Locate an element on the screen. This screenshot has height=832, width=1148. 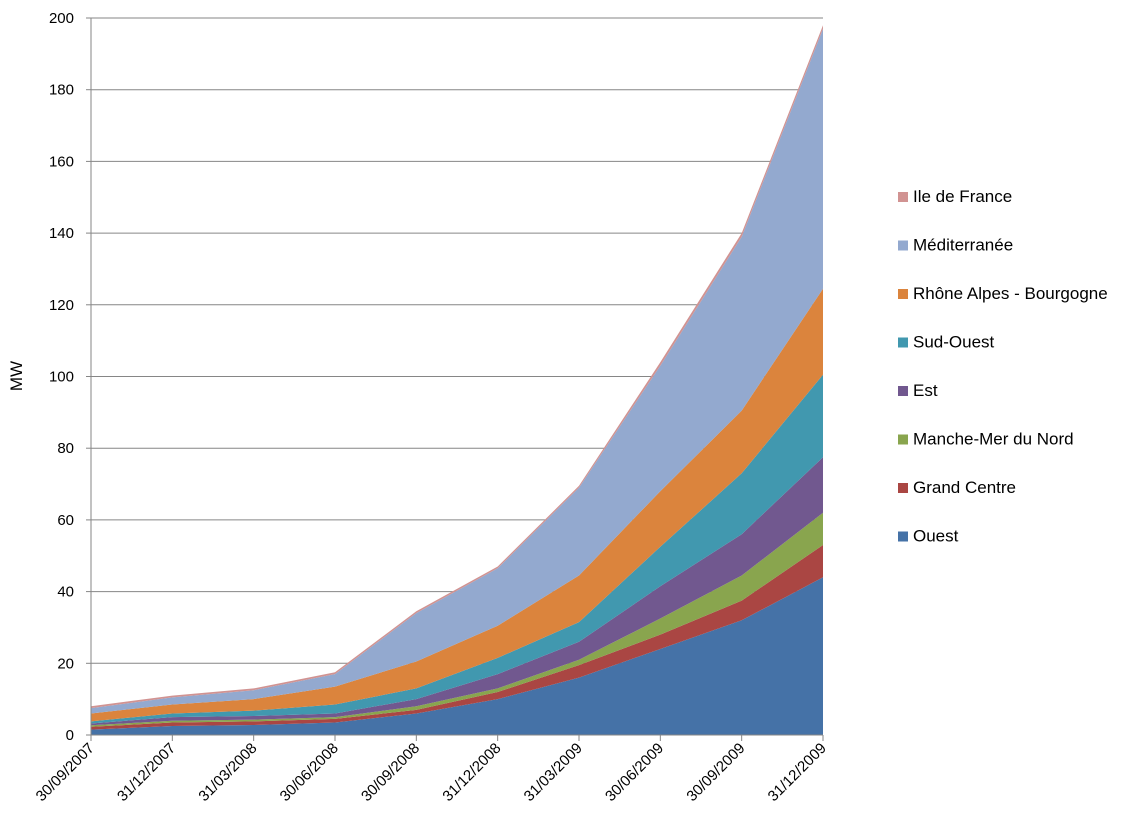
y-tick-label: 40 is located at coordinates (65, 592).